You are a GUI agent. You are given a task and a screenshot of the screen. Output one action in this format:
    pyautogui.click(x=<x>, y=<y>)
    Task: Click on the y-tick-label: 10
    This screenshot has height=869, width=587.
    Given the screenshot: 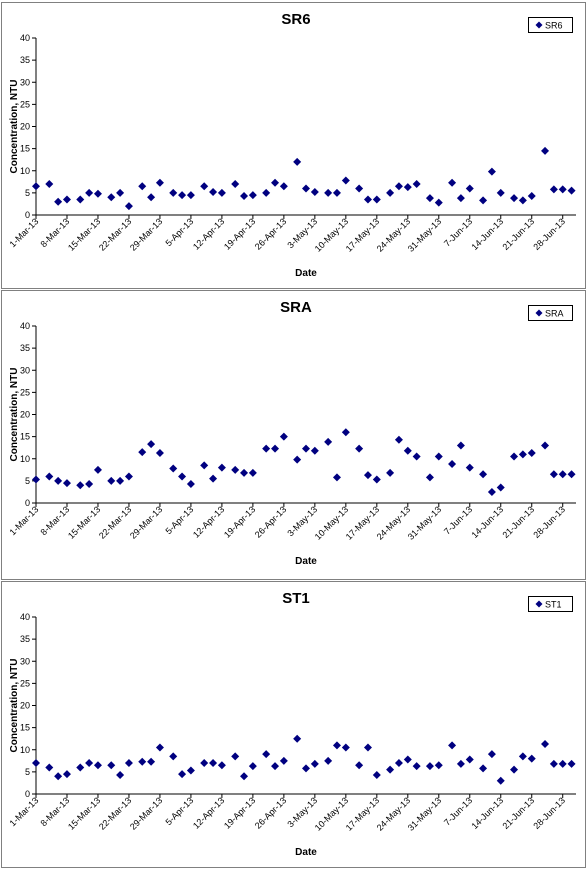 What is the action you would take?
    pyautogui.click(x=25, y=459)
    